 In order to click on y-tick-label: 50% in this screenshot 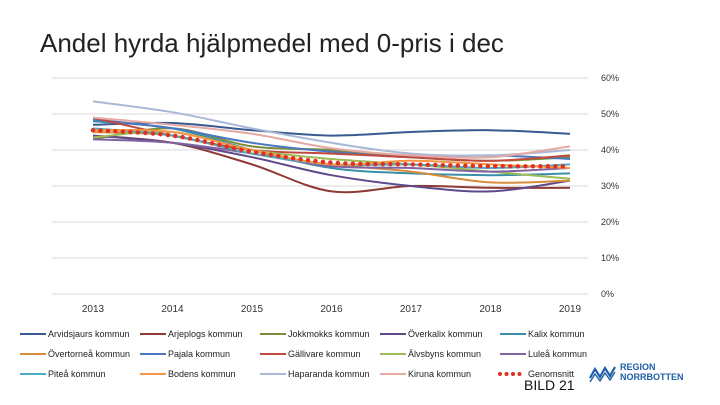, I will do `click(610, 114)`.